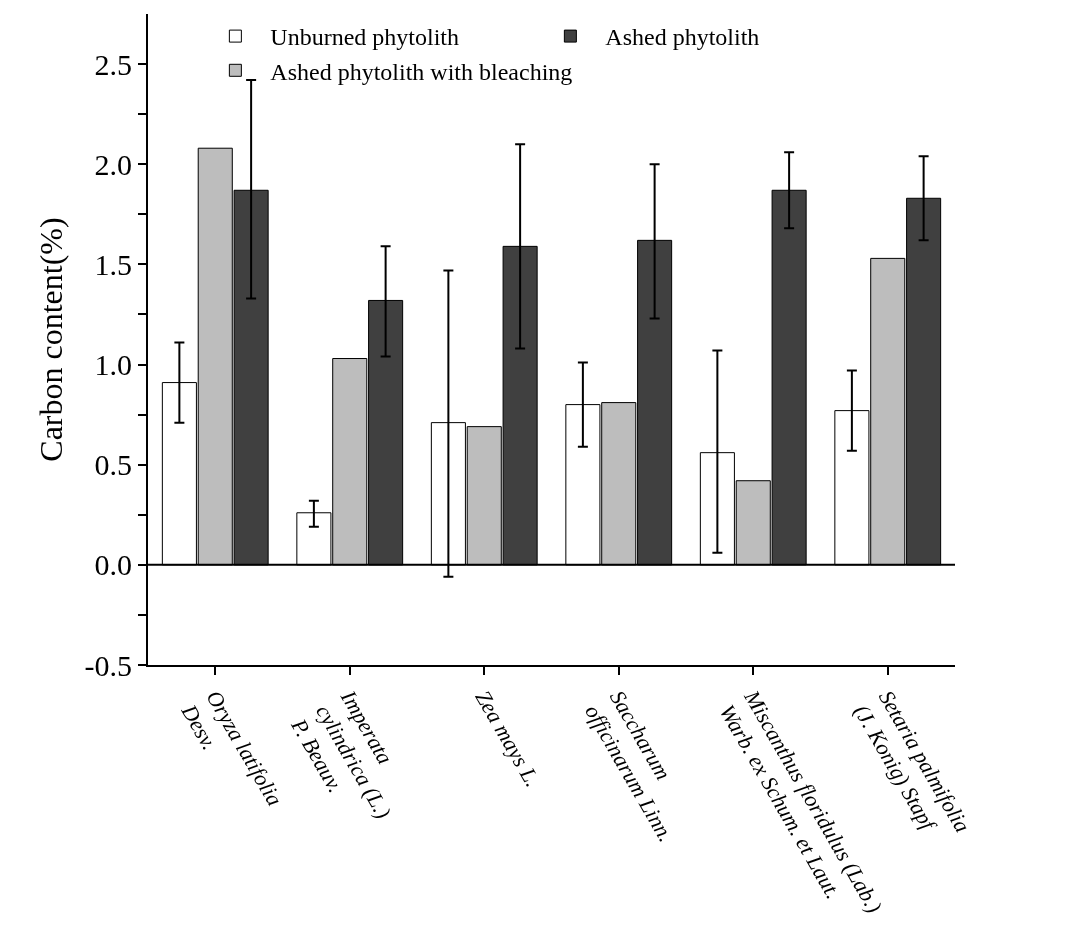 This screenshot has width=1072, height=938. What do you see at coordinates (113, 465) in the screenshot?
I see `y-tick-label: 0.5` at bounding box center [113, 465].